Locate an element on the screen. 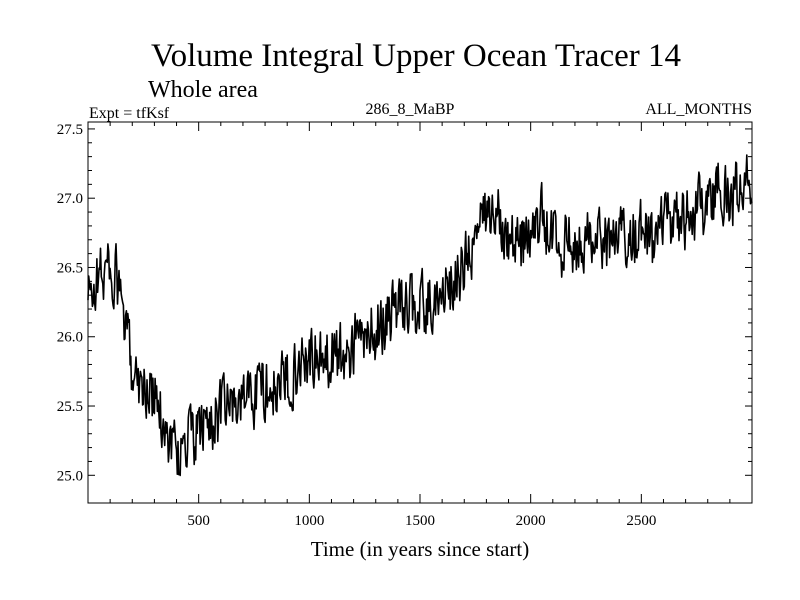  y-tick-label: 25.0 is located at coordinates (70, 476).